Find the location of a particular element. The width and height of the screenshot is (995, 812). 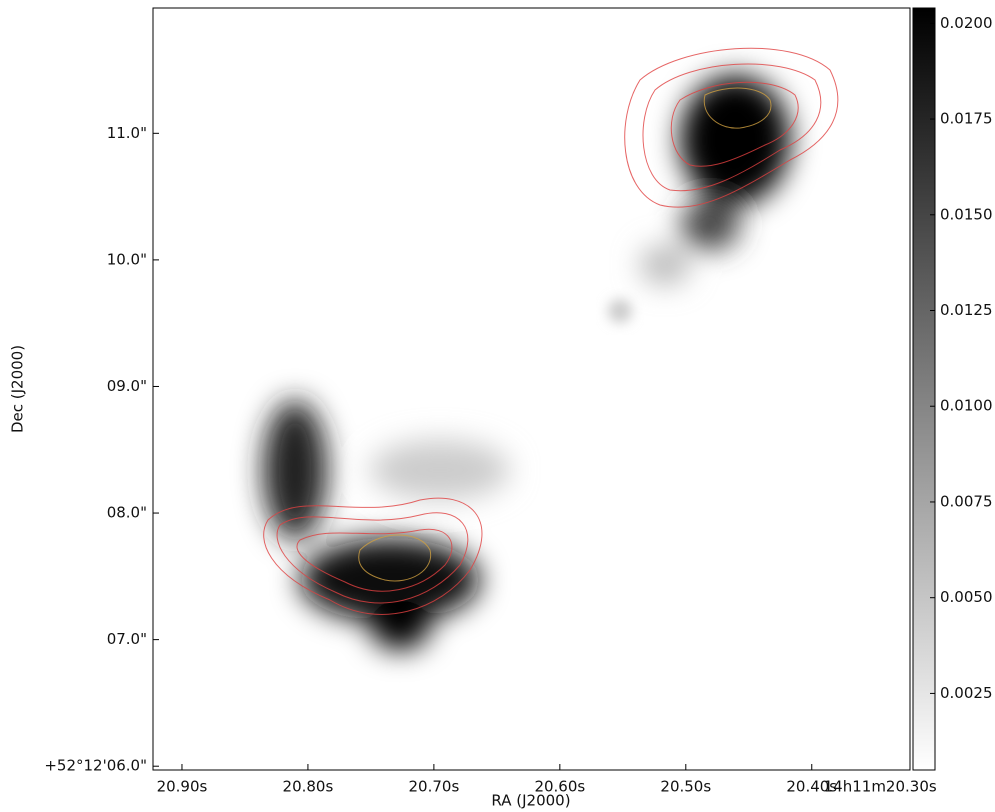

colorbar-tick-label: 0.0050 is located at coordinates (966, 597).